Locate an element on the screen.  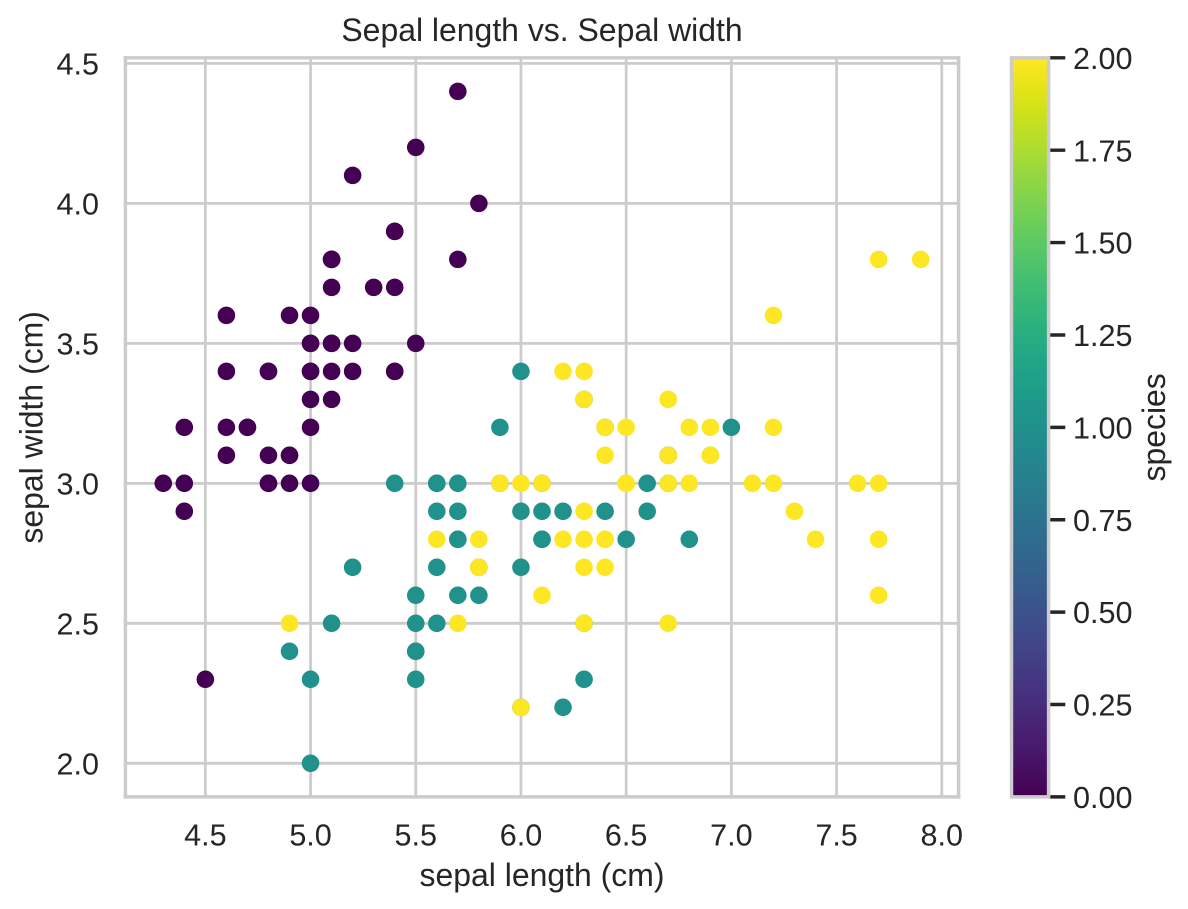
svg-text: 1.25 is located at coordinates (1102, 336).